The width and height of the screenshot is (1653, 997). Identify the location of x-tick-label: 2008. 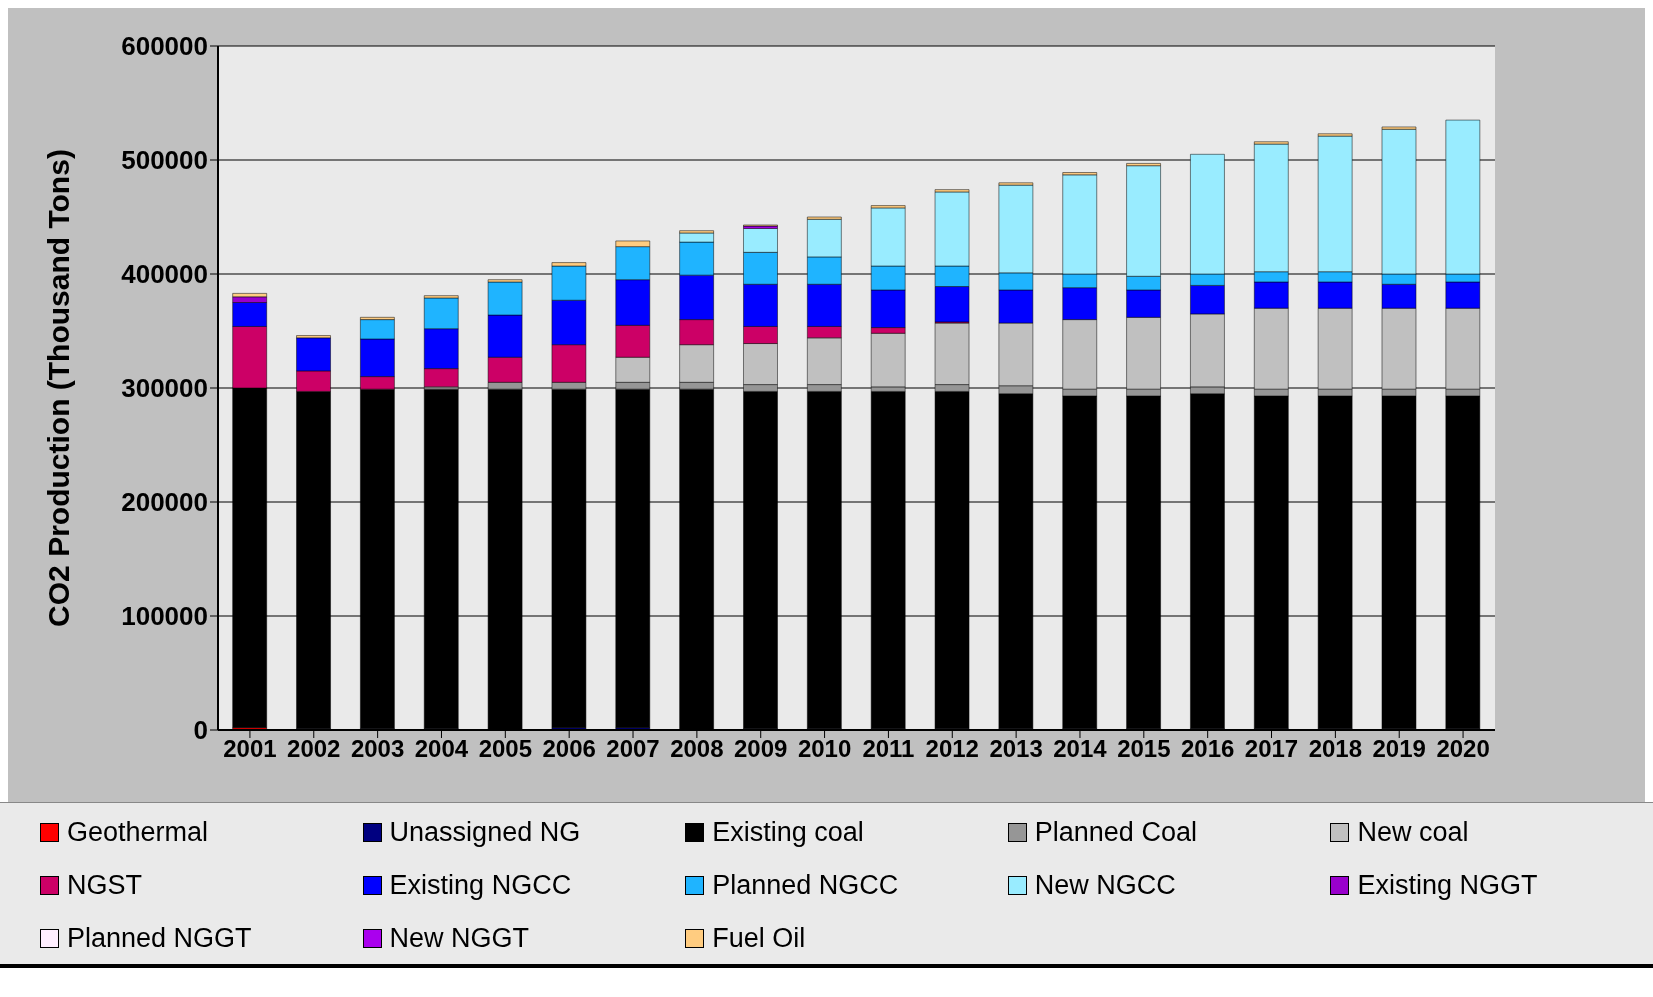
(697, 749).